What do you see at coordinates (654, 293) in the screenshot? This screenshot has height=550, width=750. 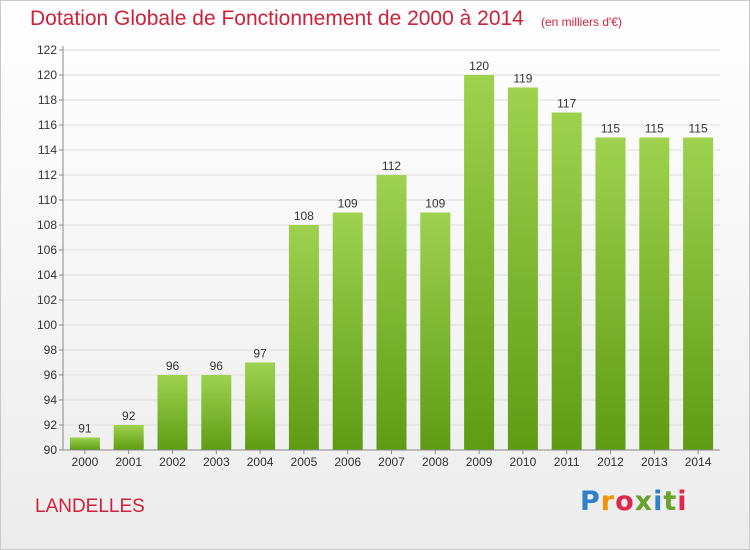 I see `bar-2013` at bounding box center [654, 293].